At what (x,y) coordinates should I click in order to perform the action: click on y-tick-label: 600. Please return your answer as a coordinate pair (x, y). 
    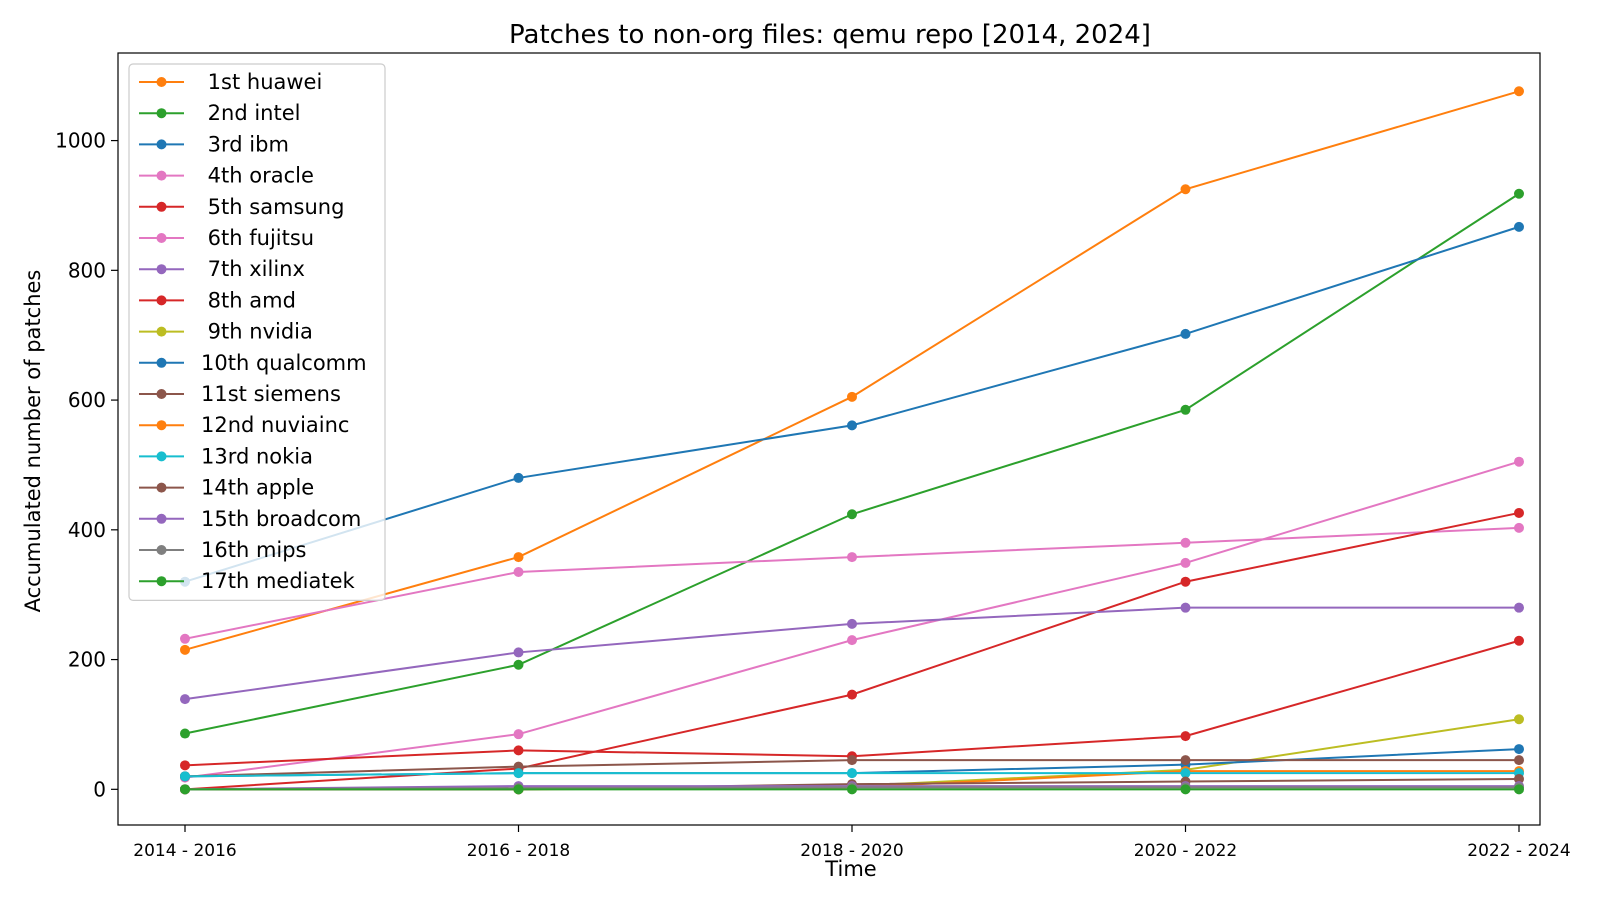
    Looking at the image, I should click on (87, 400).